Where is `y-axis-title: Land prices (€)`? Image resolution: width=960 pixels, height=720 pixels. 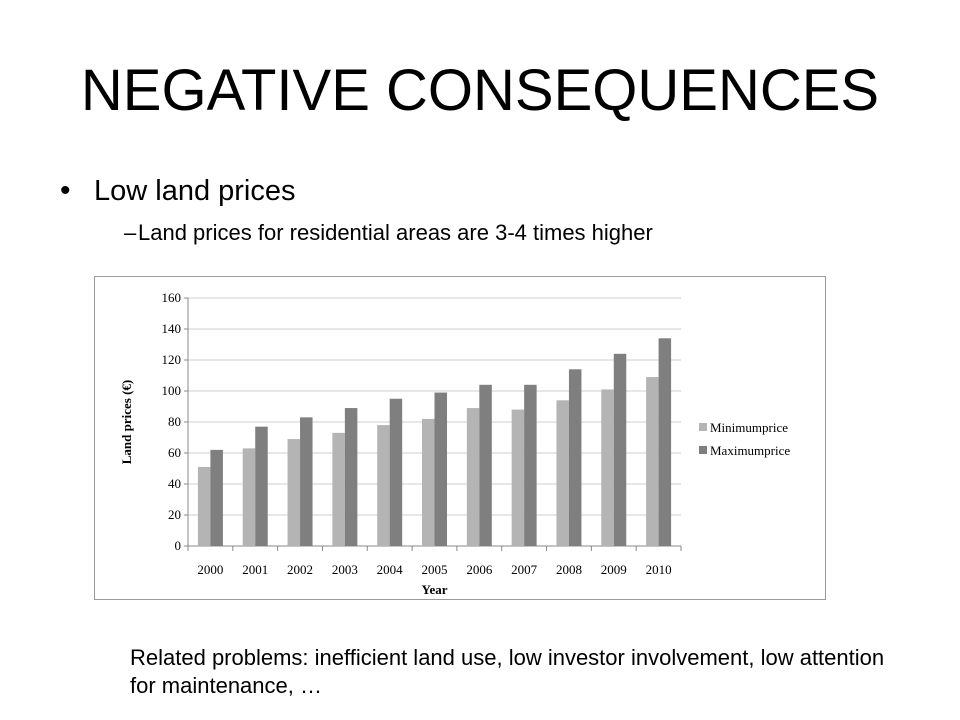
y-axis-title: Land prices (€) is located at coordinates (126, 422).